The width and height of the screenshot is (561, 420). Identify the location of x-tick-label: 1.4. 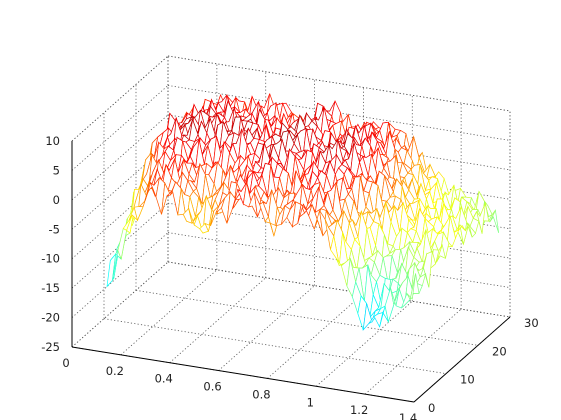
(408, 415).